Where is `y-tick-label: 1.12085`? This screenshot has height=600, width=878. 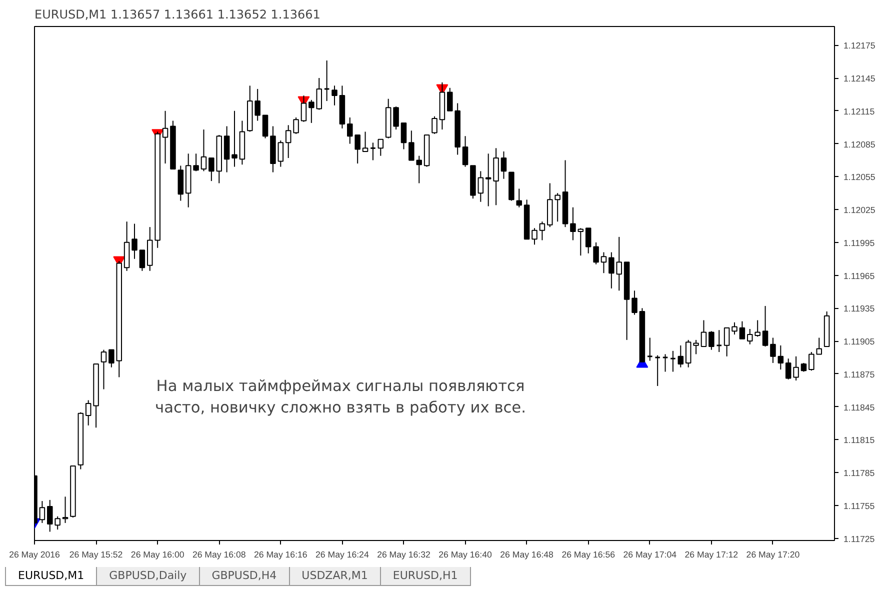
y-tick-label: 1.12085 is located at coordinates (860, 144).